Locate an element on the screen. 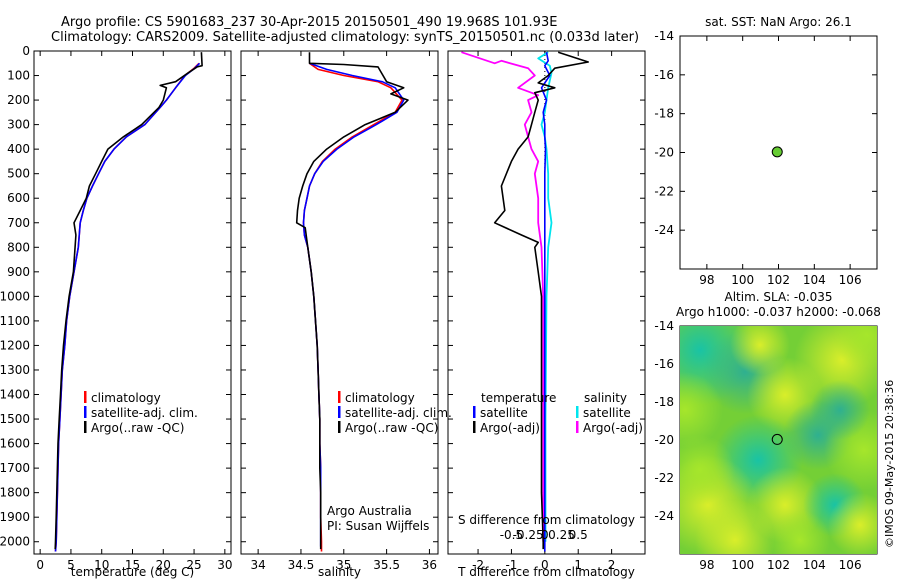 The image size is (900, 580). s-legend-title: salinity is located at coordinates (605, 398).